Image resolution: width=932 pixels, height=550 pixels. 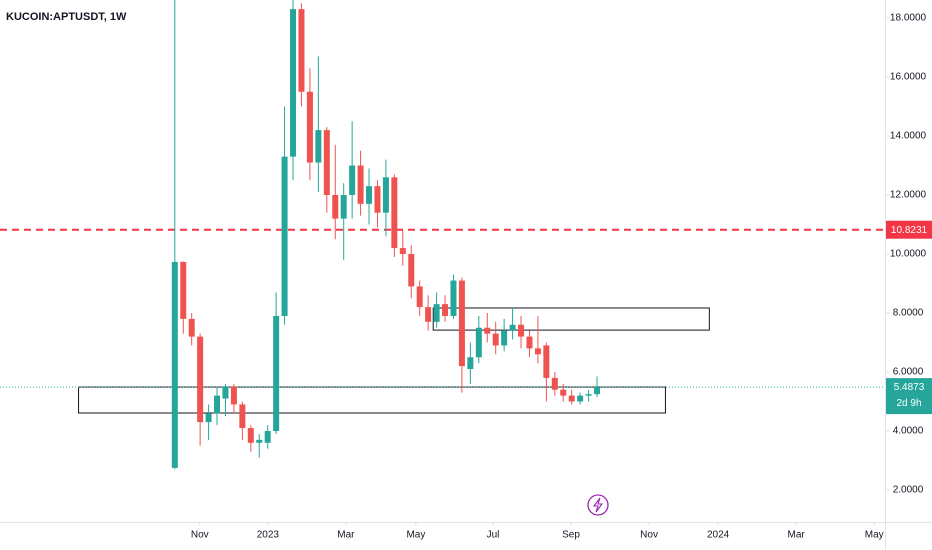 What do you see at coordinates (908, 431) in the screenshot?
I see `y-tick-label: 4.0000` at bounding box center [908, 431].